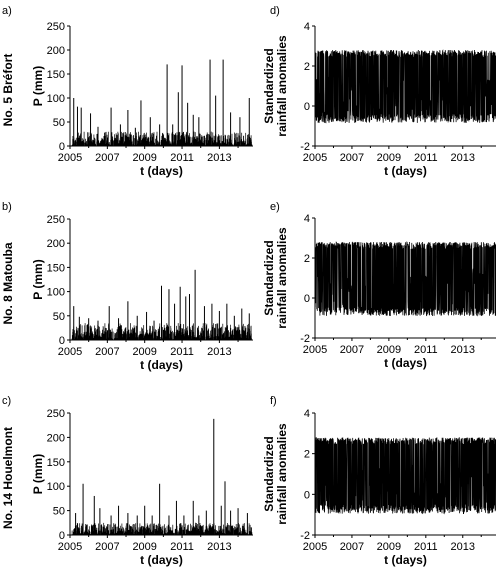 The image size is (496, 575). Describe the element at coordinates (162, 138) in the screenshot. I see `daily-rainfall-bars` at that location.